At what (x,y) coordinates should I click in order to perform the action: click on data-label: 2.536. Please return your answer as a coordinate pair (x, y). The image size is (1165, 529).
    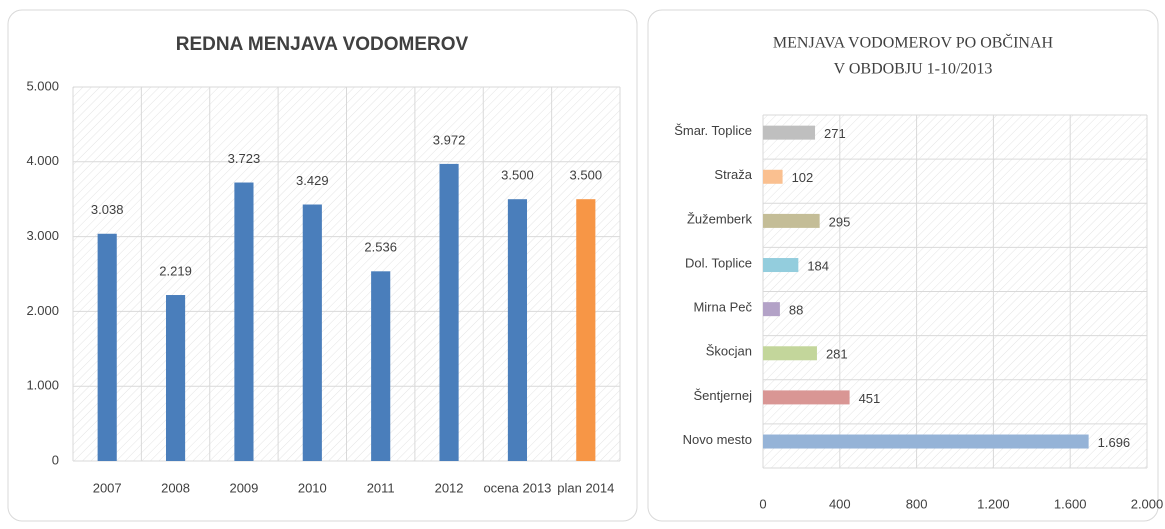
    Looking at the image, I should click on (380, 247).